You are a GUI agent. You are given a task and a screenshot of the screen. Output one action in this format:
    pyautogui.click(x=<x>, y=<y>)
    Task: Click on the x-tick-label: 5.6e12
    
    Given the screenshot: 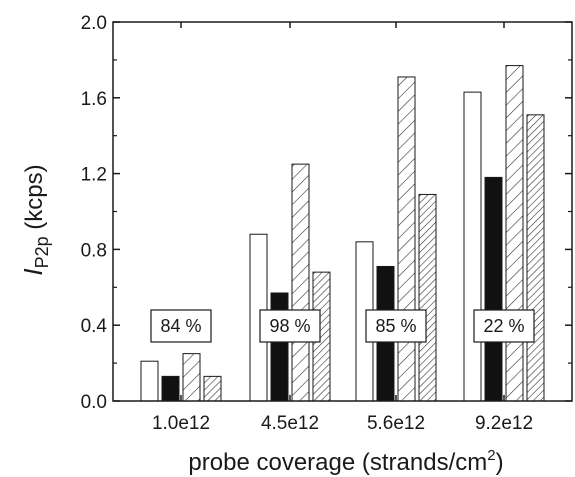 What is the action you would take?
    pyautogui.click(x=396, y=423)
    